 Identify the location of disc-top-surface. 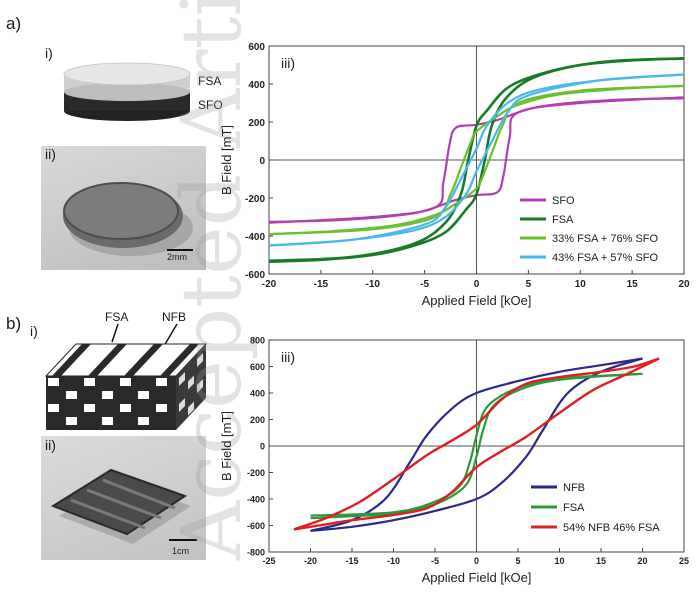
(127, 74).